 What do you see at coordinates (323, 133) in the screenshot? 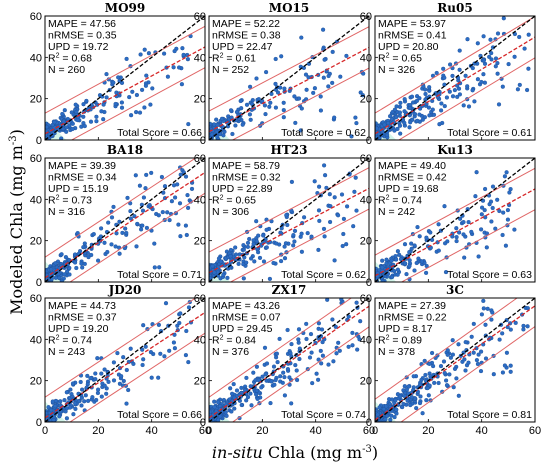
I see `total-score: Total Score = 0.62` at bounding box center [323, 133].